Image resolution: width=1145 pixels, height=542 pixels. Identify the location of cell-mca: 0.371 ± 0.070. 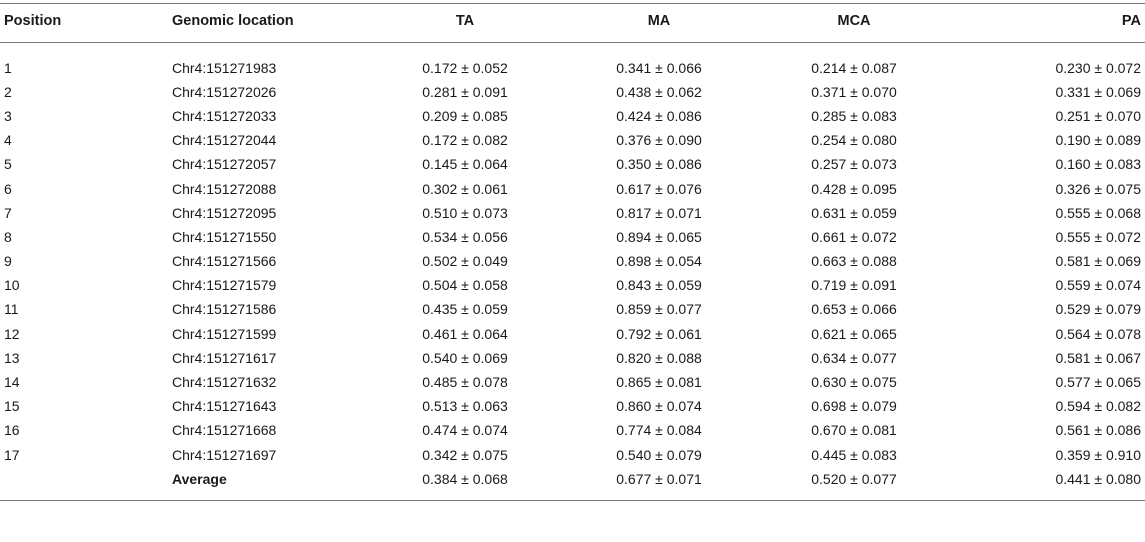
(854, 91).